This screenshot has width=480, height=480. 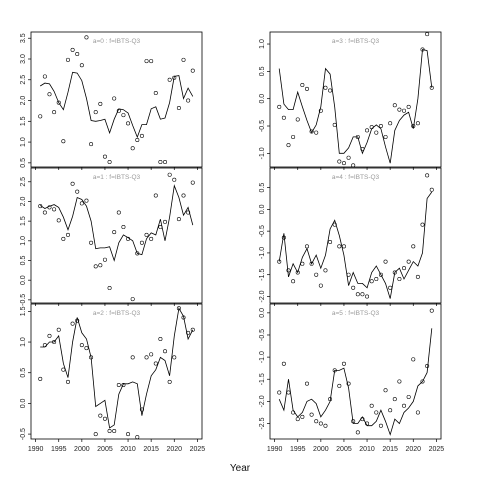 I want to click on y-tick-label: 3.5, so click(x=23, y=38).